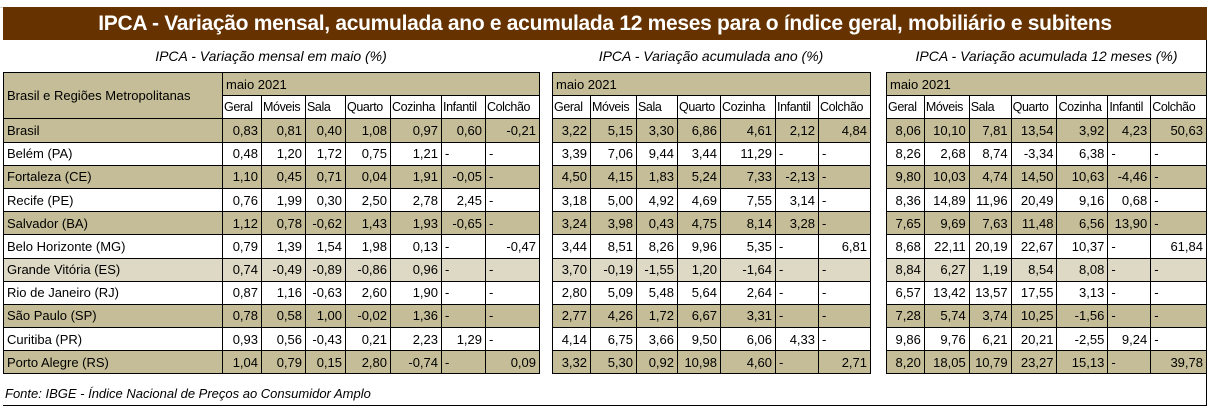  I want to click on value-cell: 8,68, so click(905, 246).